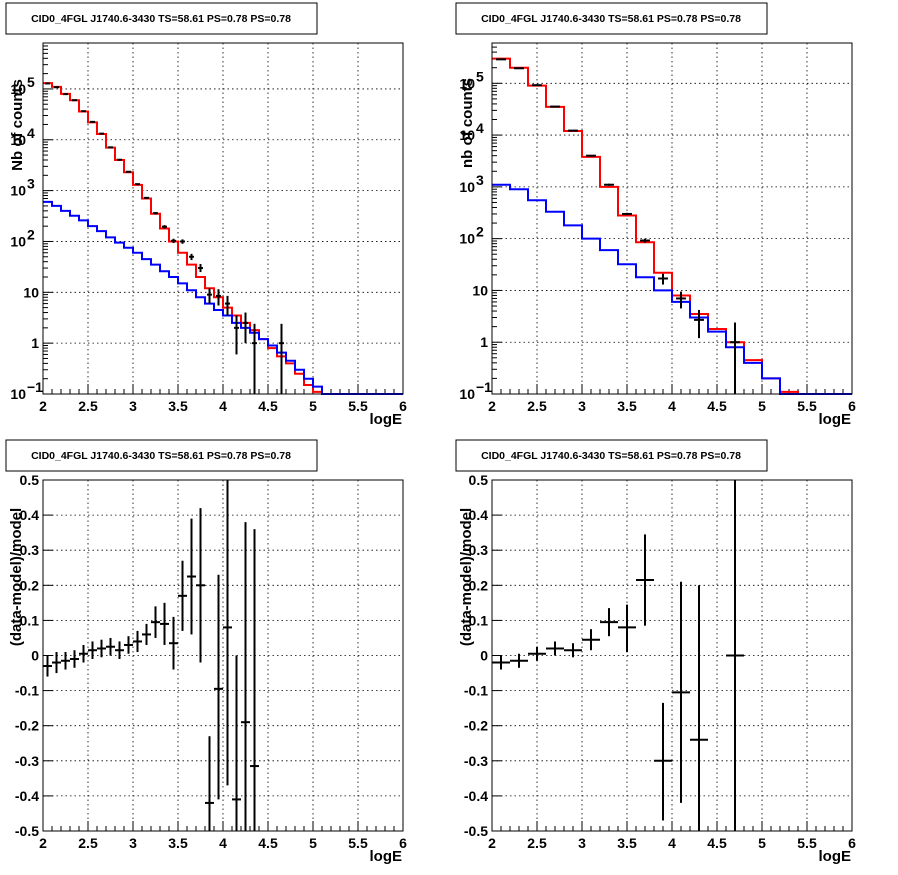 The height and width of the screenshot is (875, 898). Describe the element at coordinates (476, 761) in the screenshot. I see `y-tick-label: -0.3` at that location.